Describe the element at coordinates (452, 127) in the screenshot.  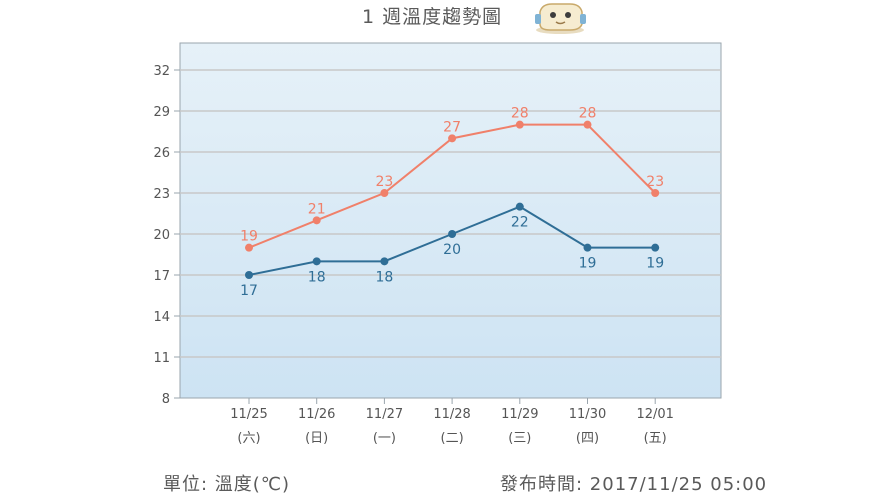
I see `high-data-label: 27` at that location.